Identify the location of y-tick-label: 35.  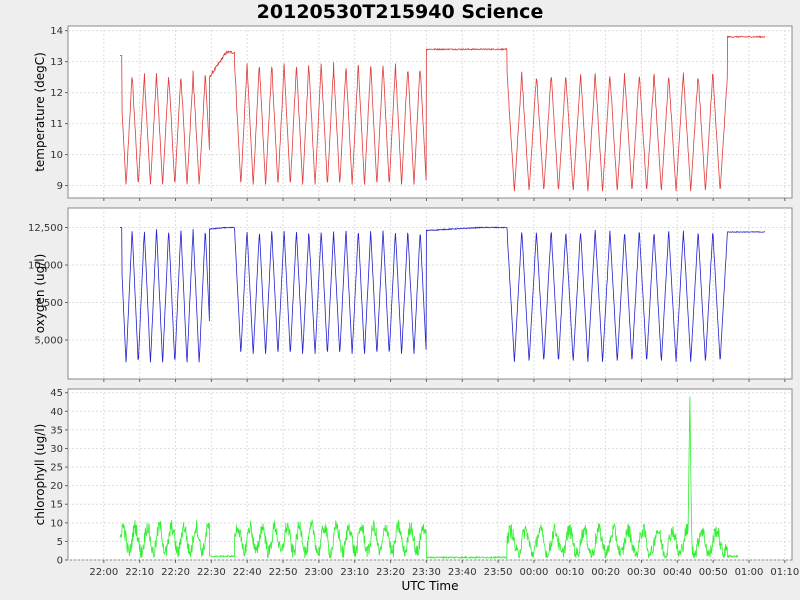
(56, 430).